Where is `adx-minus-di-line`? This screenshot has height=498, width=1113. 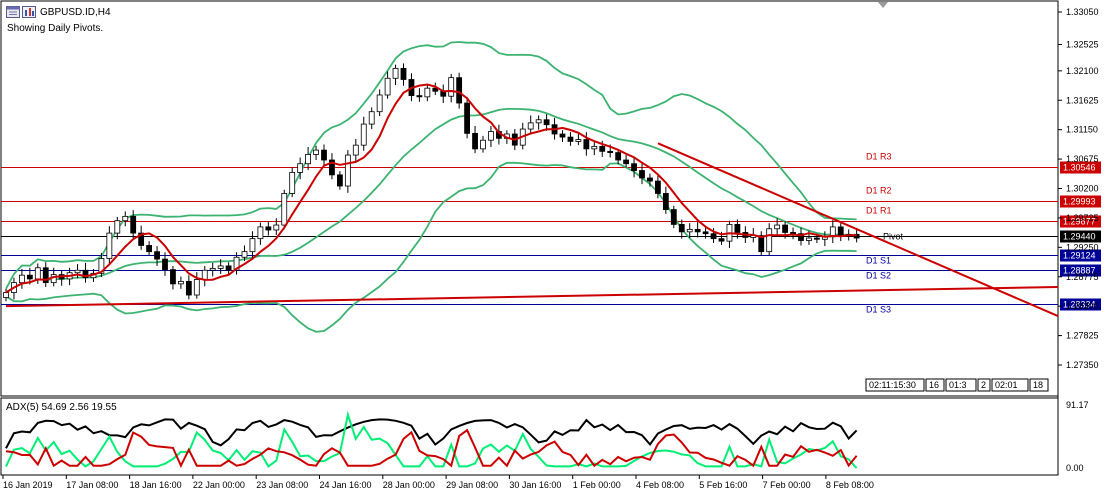 adx-minus-di-line is located at coordinates (431, 448).